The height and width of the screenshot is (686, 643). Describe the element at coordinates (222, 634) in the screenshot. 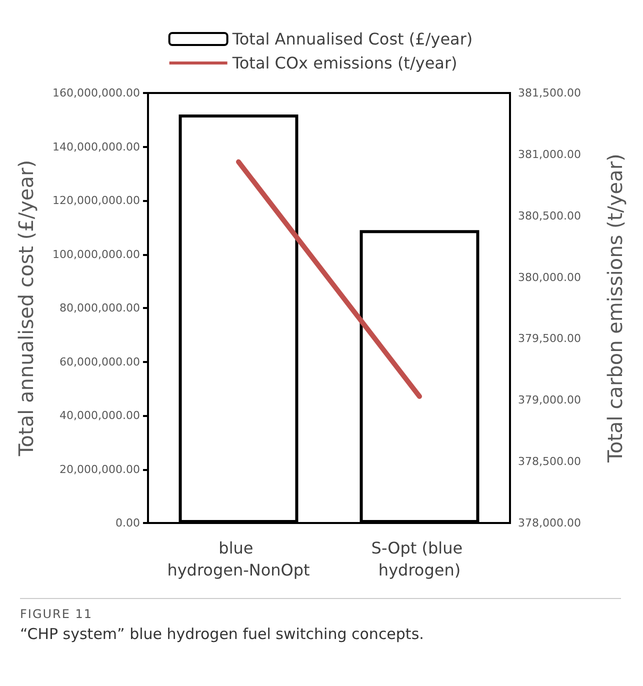

I see `text: “CHP system” blue hydrogen fuel switching concepts.` at that location.